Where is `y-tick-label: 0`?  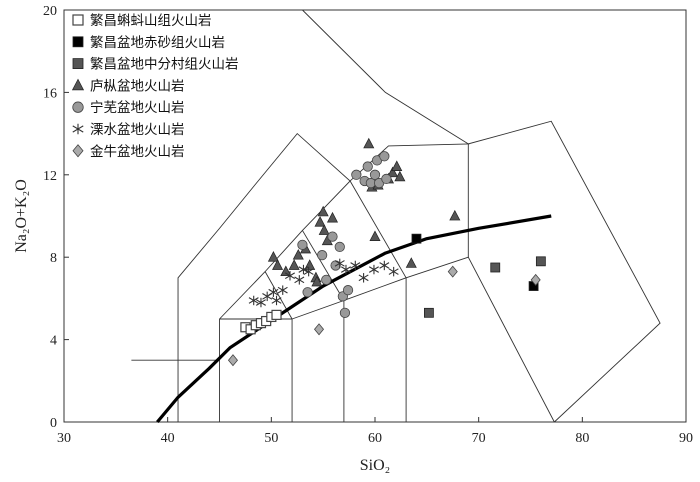
y-tick-label: 0 is located at coordinates (53, 423).